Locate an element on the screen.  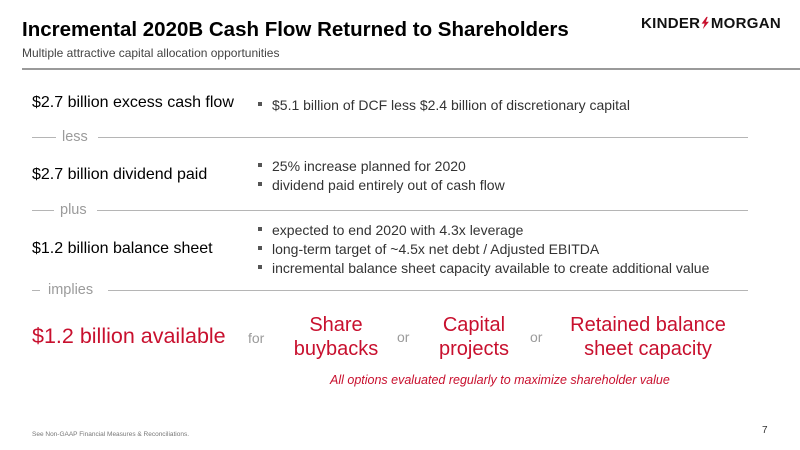
page-number: 7 is located at coordinates (765, 430).